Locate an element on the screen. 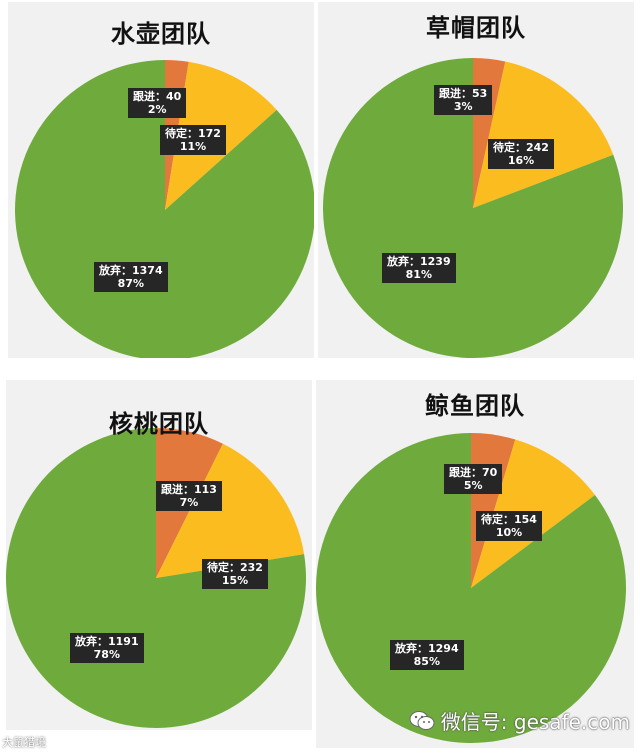 Image resolution: width=640 pixels, height=755 pixels. watermark-text: 微信号: gesafe.com is located at coordinates (535, 722).